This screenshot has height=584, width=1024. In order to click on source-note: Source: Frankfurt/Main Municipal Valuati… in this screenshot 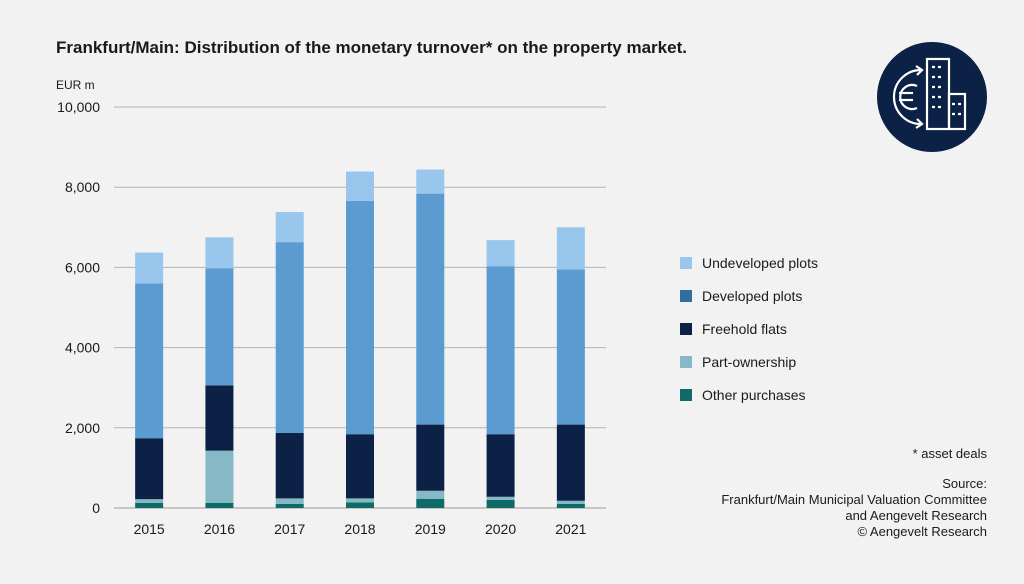, I will do `click(854, 508)`.